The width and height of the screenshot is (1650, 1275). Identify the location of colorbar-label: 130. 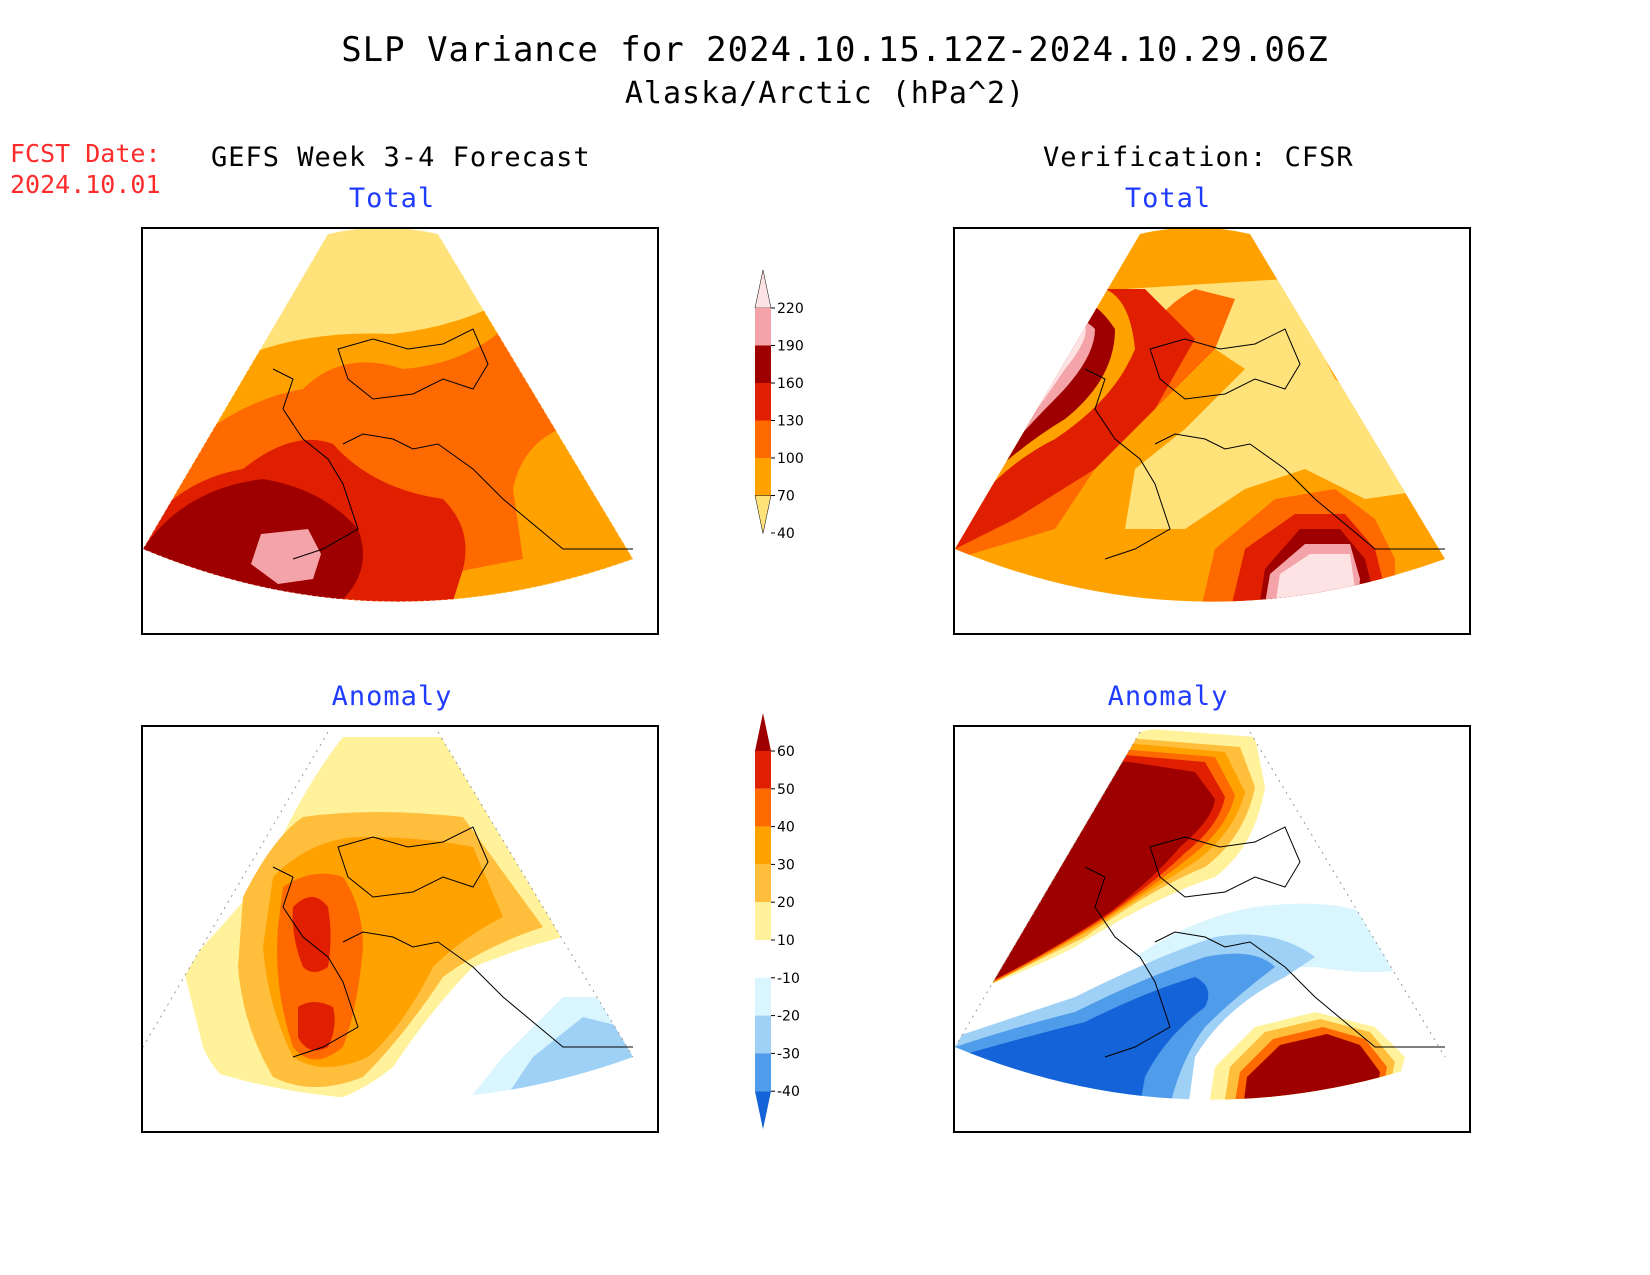
(790, 422).